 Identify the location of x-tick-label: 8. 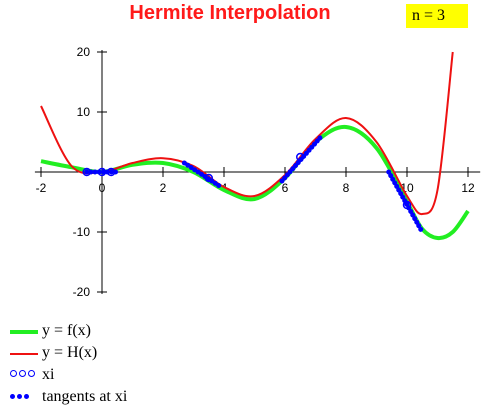
(346, 188).